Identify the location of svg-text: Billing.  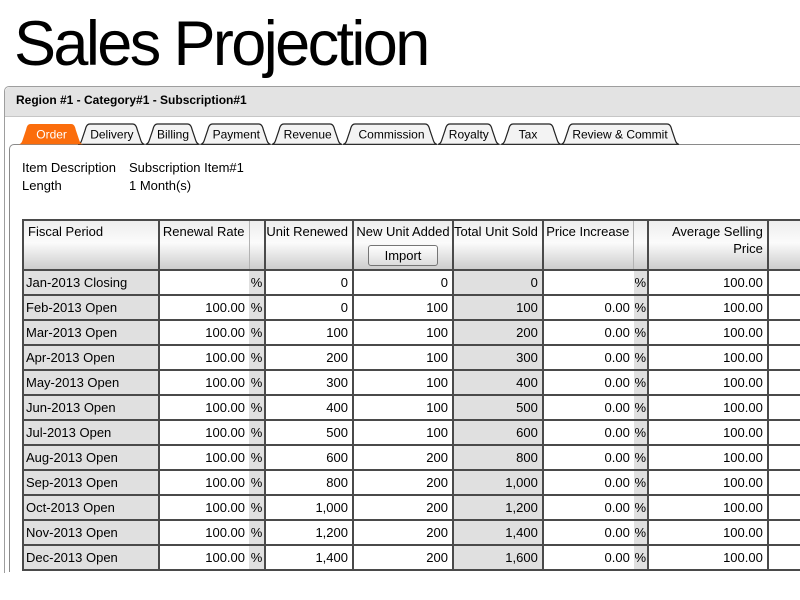
(173, 135).